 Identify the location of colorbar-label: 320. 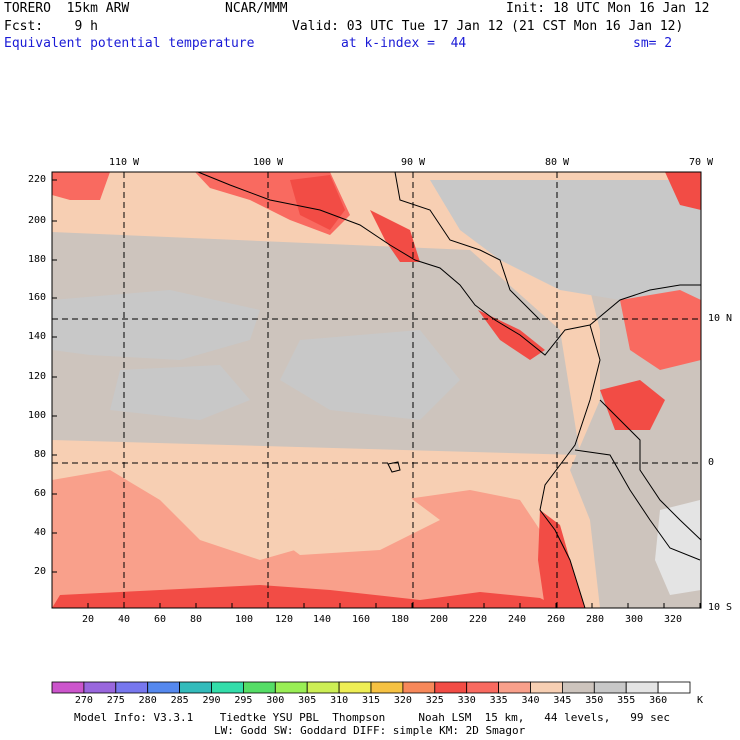
(402, 700).